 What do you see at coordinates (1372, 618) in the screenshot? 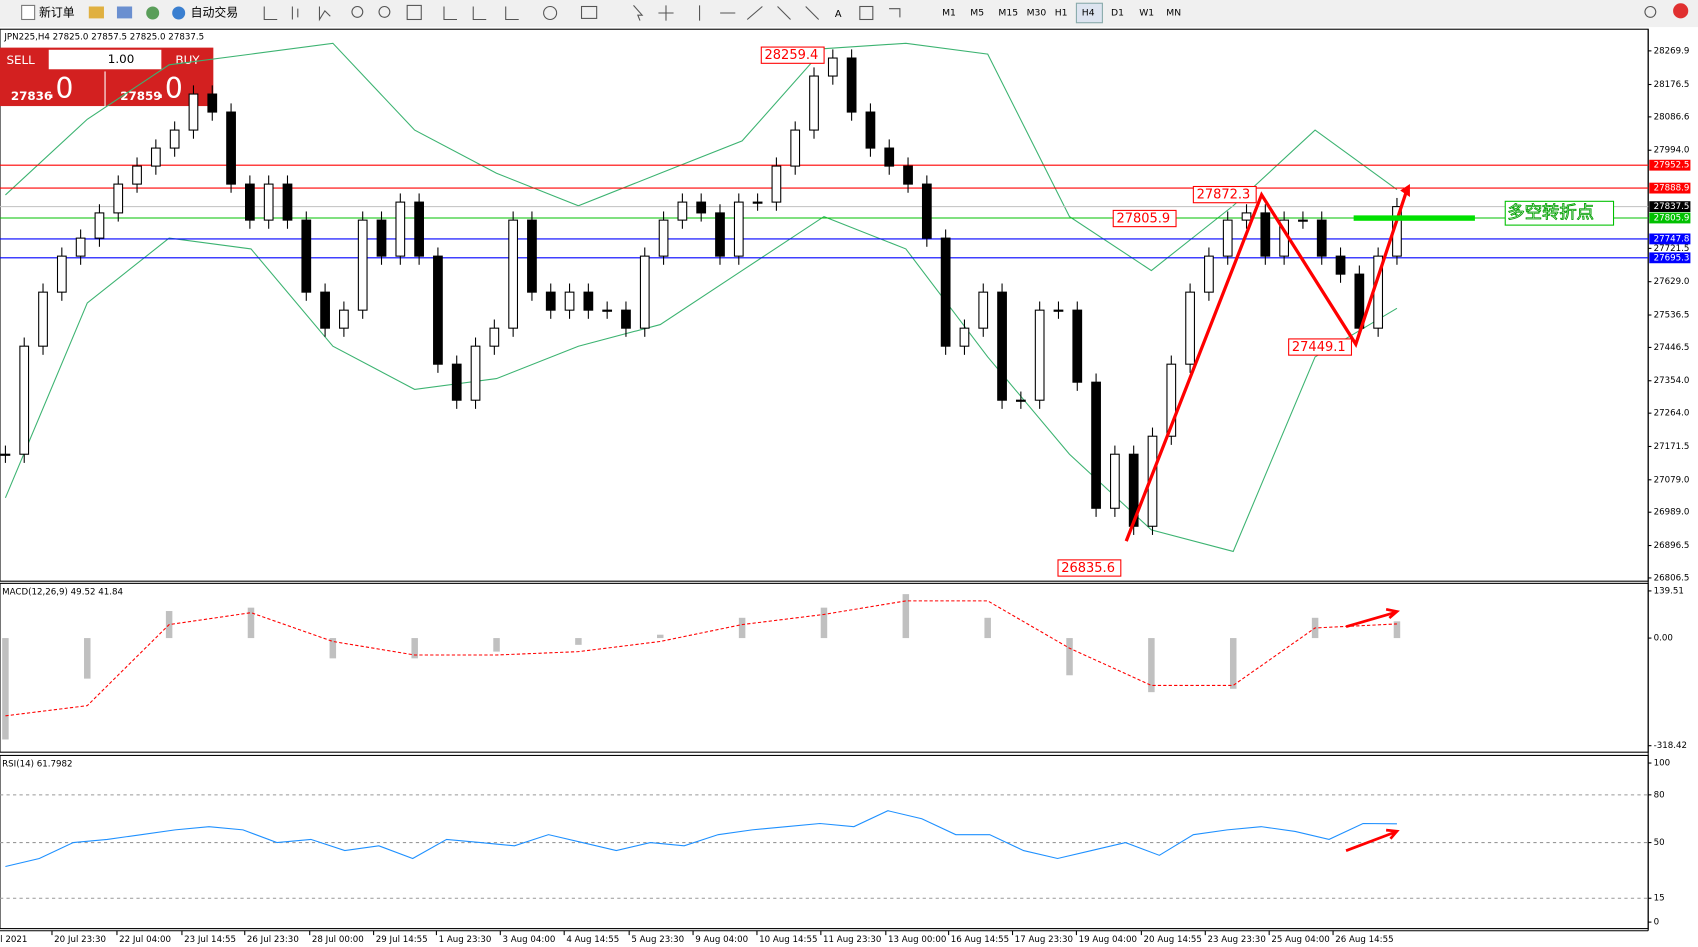
I see `macd-arrow` at bounding box center [1372, 618].